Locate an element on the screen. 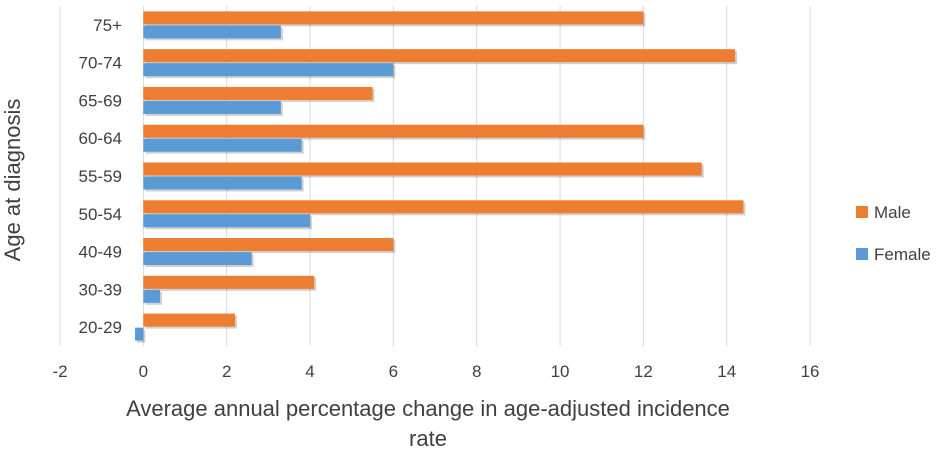 The image size is (945, 450). category-label: 20-29 is located at coordinates (100, 327).